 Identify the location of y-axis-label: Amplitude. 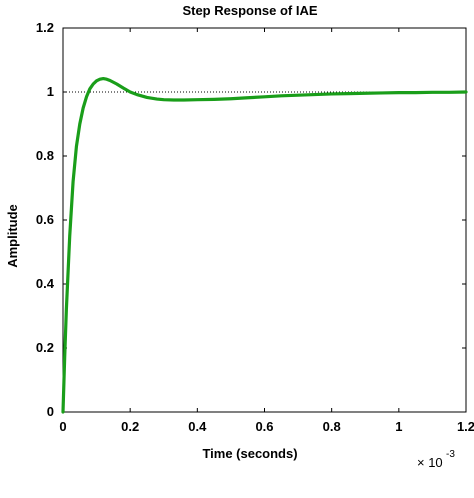
(12, 236).